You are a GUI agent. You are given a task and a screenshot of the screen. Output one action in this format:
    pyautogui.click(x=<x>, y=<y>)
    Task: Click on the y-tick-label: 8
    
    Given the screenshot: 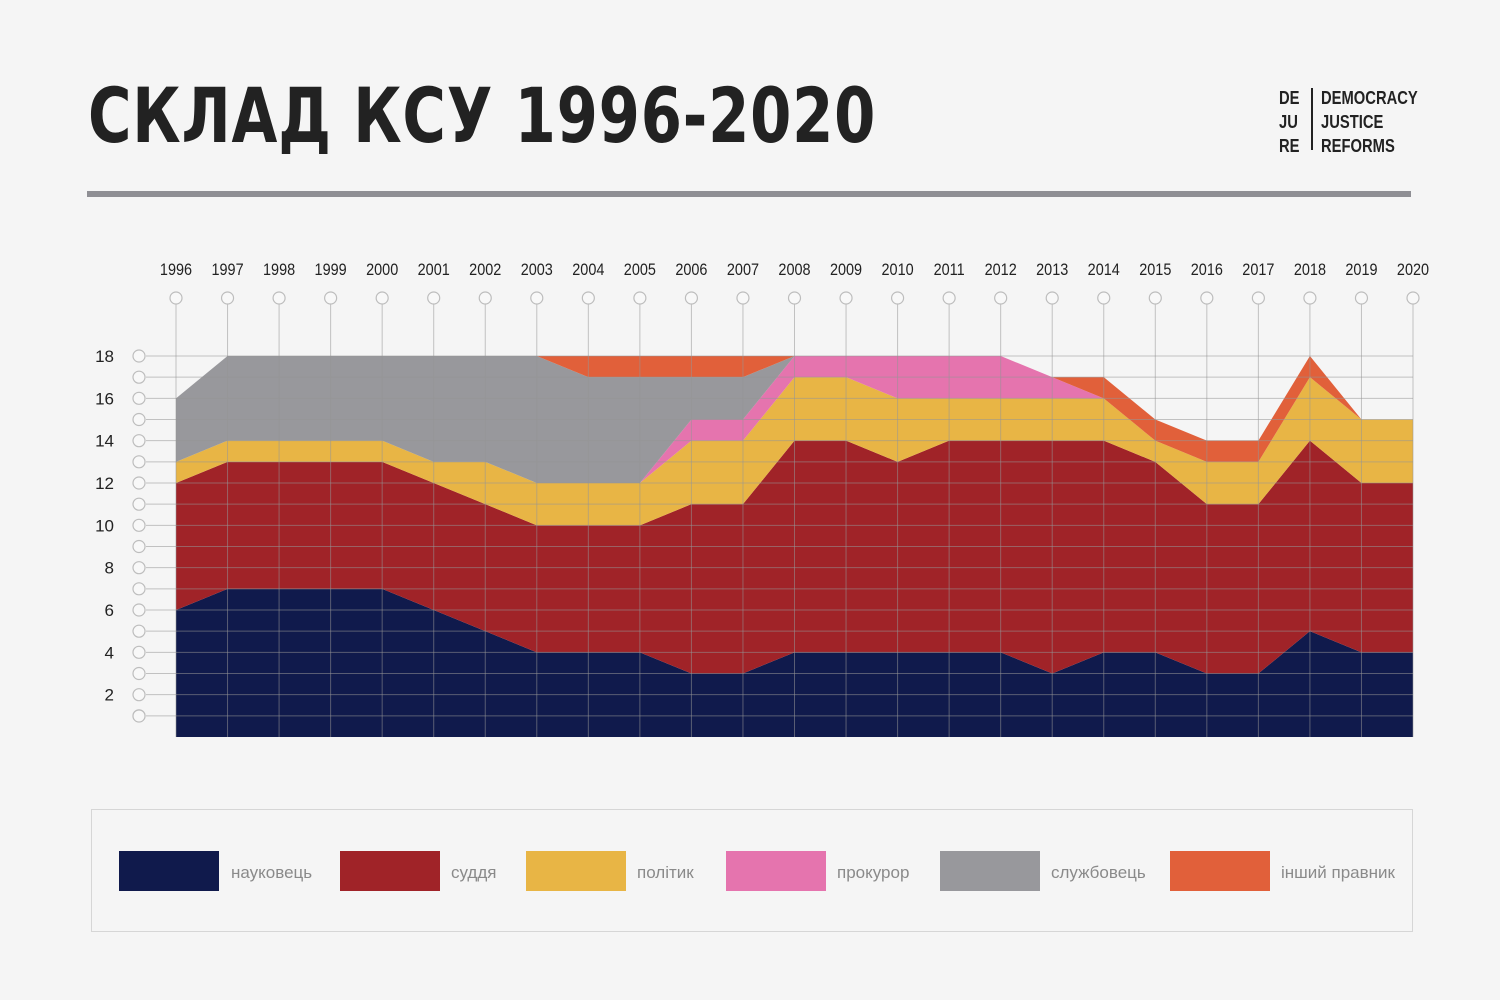 What is the action you would take?
    pyautogui.click(x=109, y=568)
    